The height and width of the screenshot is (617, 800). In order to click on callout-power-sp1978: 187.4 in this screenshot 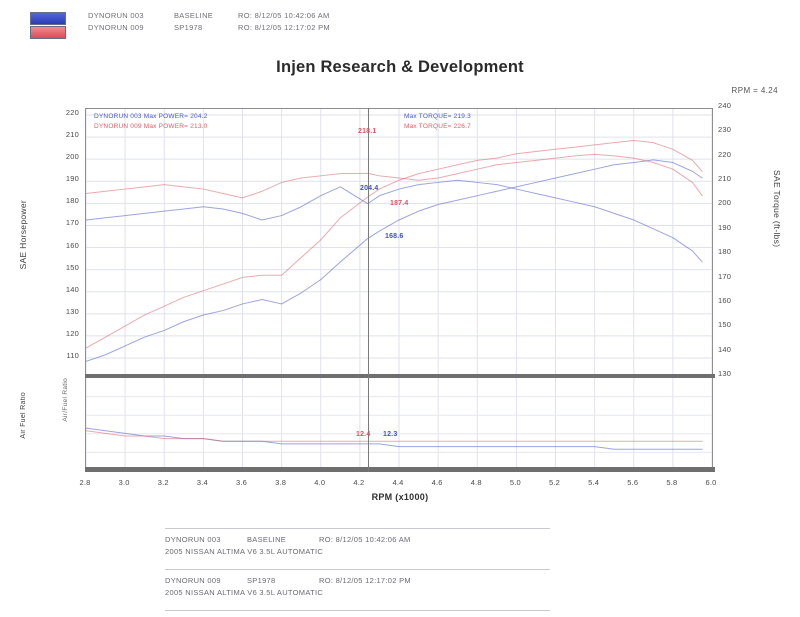, I will do `click(399, 203)`.